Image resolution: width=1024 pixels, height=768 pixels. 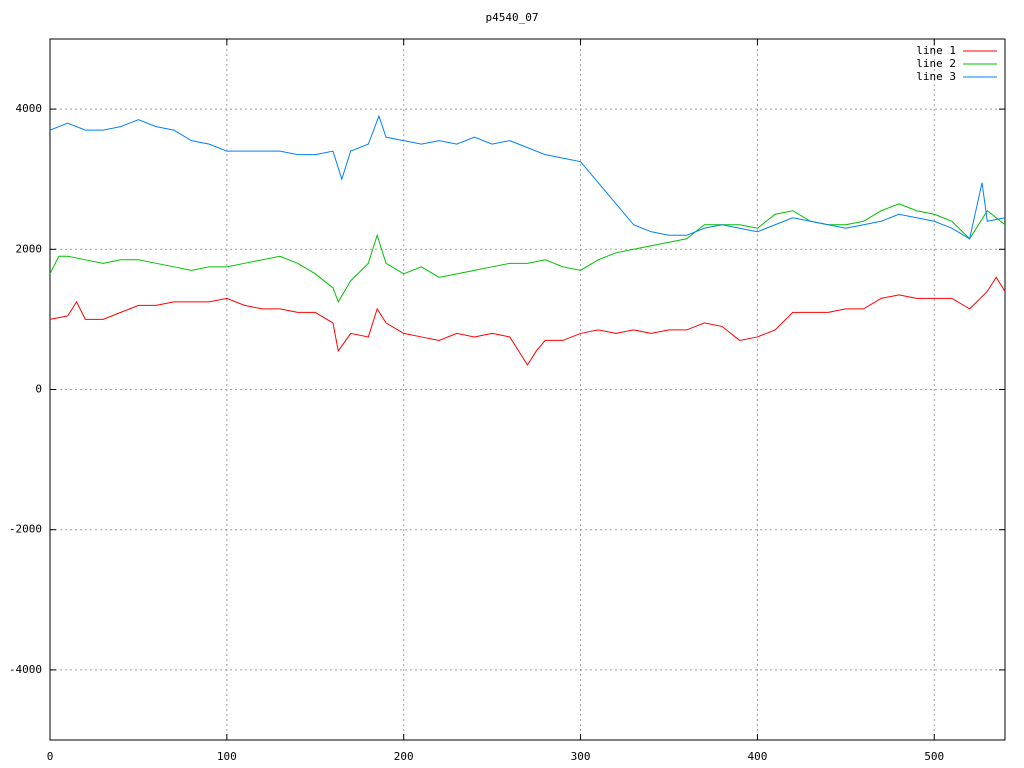 What do you see at coordinates (25, 669) in the screenshot?
I see `y-tick-label: -4000` at bounding box center [25, 669].